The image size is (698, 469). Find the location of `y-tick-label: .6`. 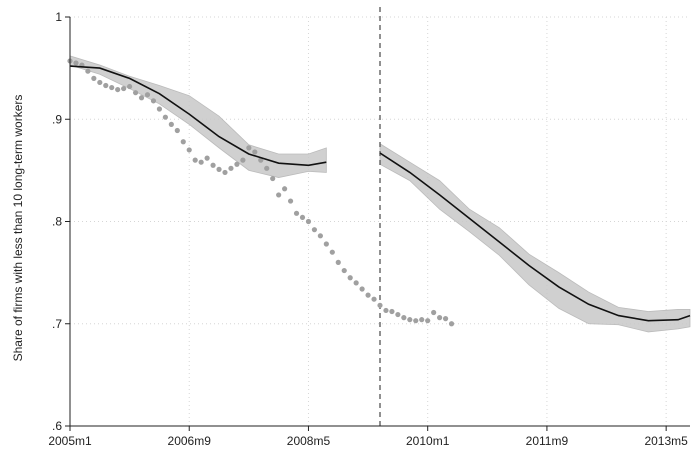

y-tick-label: .6 is located at coordinates (57, 426).